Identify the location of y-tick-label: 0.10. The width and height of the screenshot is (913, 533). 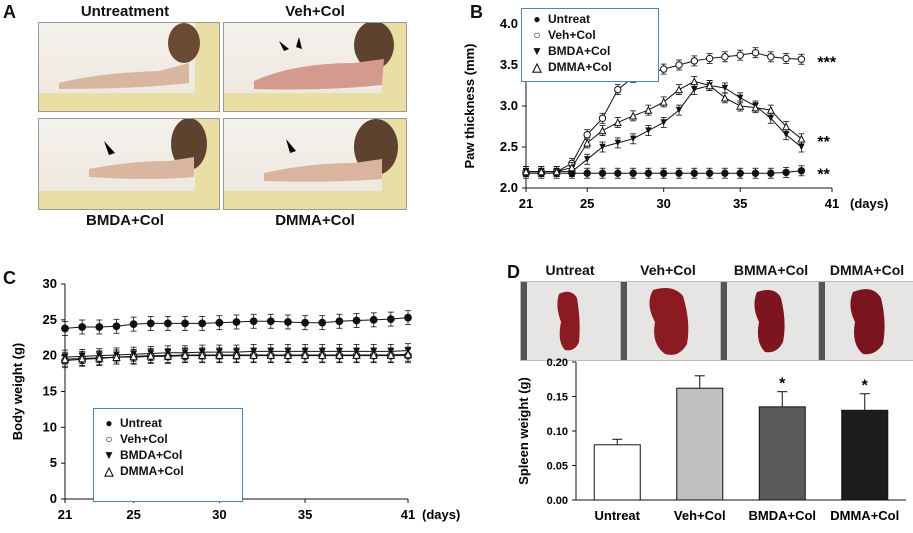
(557, 432).